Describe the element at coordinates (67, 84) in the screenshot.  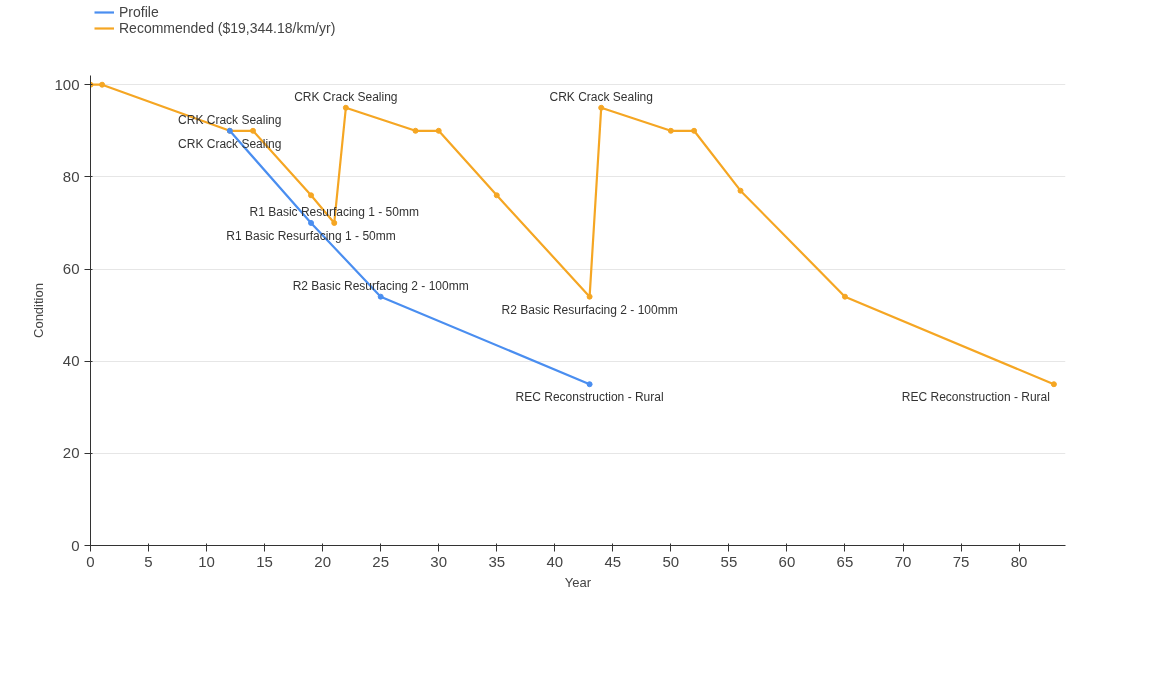
I see `y-tick-label: 100` at that location.